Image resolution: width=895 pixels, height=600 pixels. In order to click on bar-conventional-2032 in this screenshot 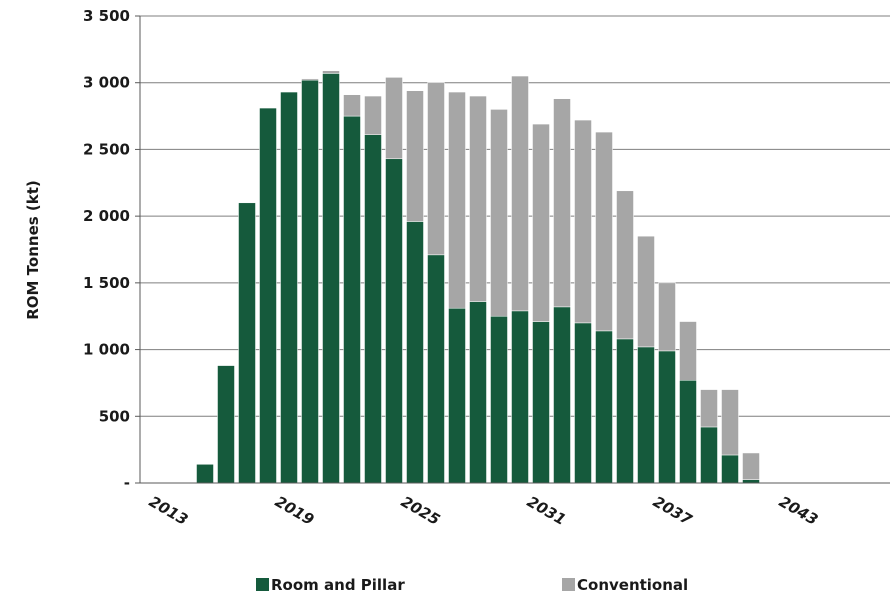, I will do `click(562, 203)`.